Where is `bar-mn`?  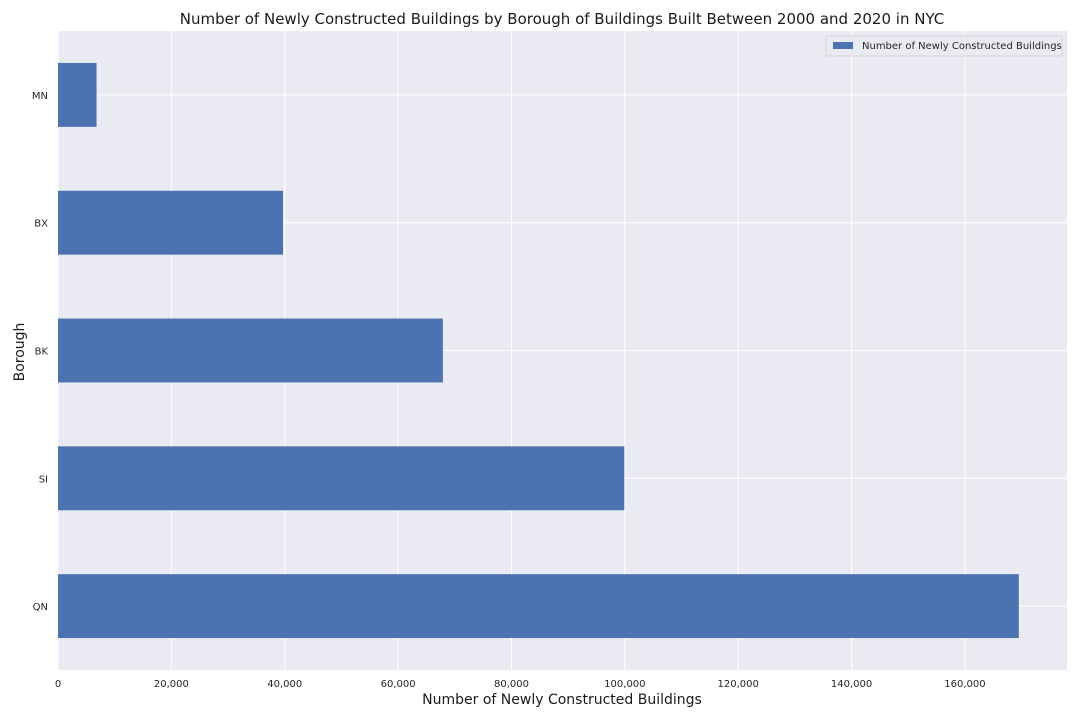 bar-mn is located at coordinates (77, 94).